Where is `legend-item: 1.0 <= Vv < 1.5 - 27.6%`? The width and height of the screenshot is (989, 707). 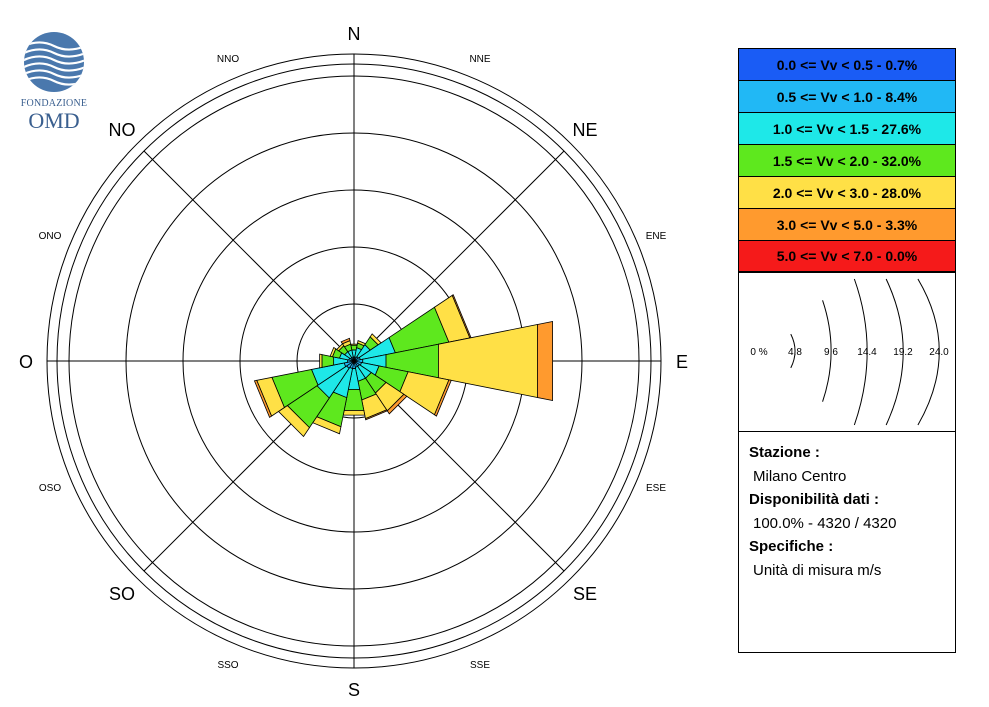
legend-item: 1.0 <= Vv < 1.5 - 27.6% is located at coordinates (847, 129).